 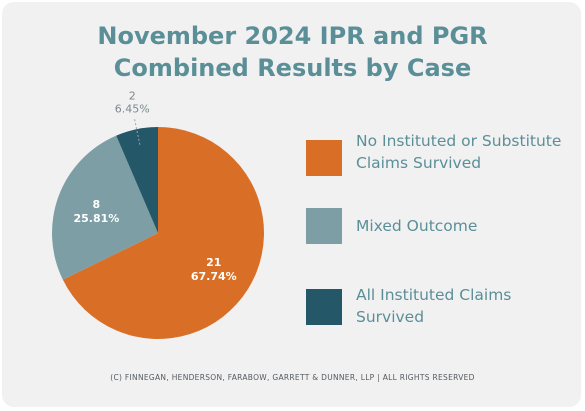 What do you see at coordinates (97, 204) in the screenshot?
I see `slice-value-label: 8` at bounding box center [97, 204].